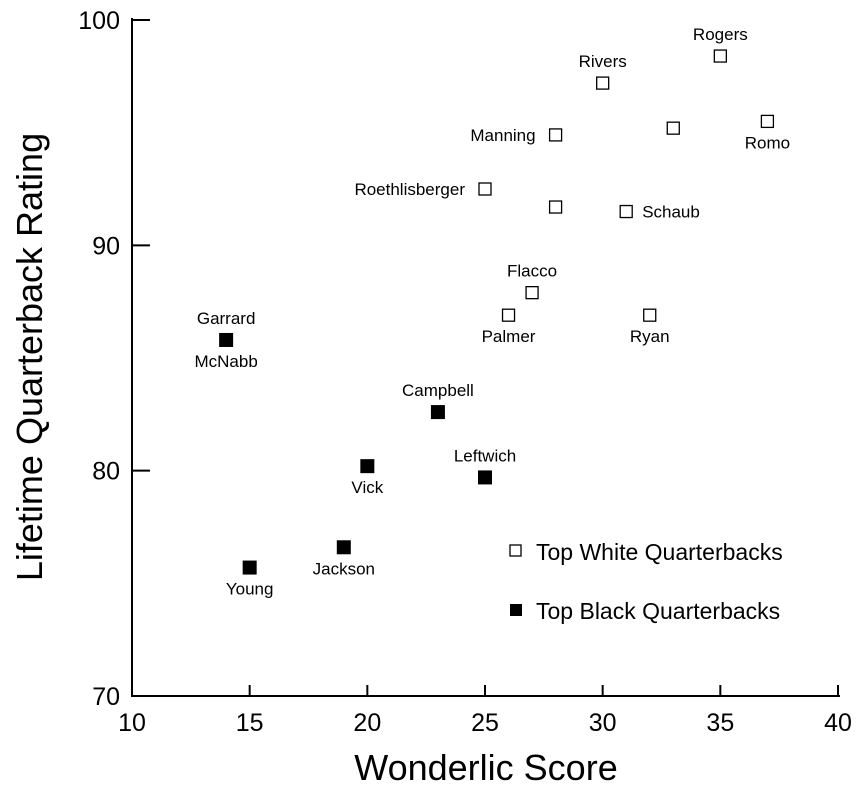 This screenshot has width=867, height=796. What do you see at coordinates (516, 610) in the screenshot?
I see `legend-marker-black` at bounding box center [516, 610].